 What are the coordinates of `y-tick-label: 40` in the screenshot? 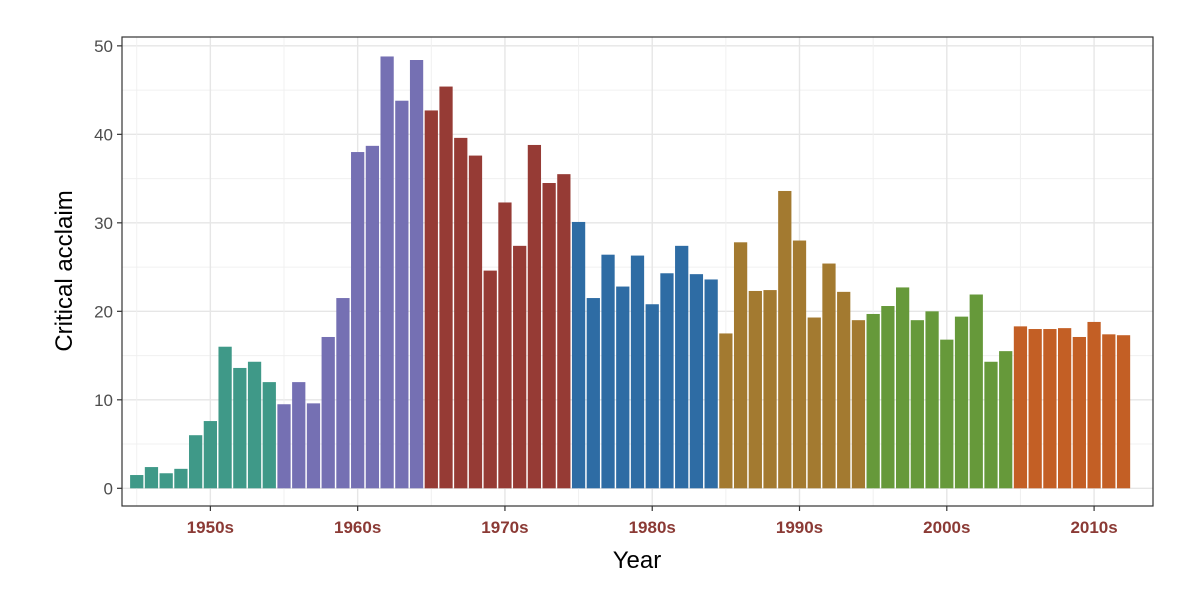 It's located at (103, 134).